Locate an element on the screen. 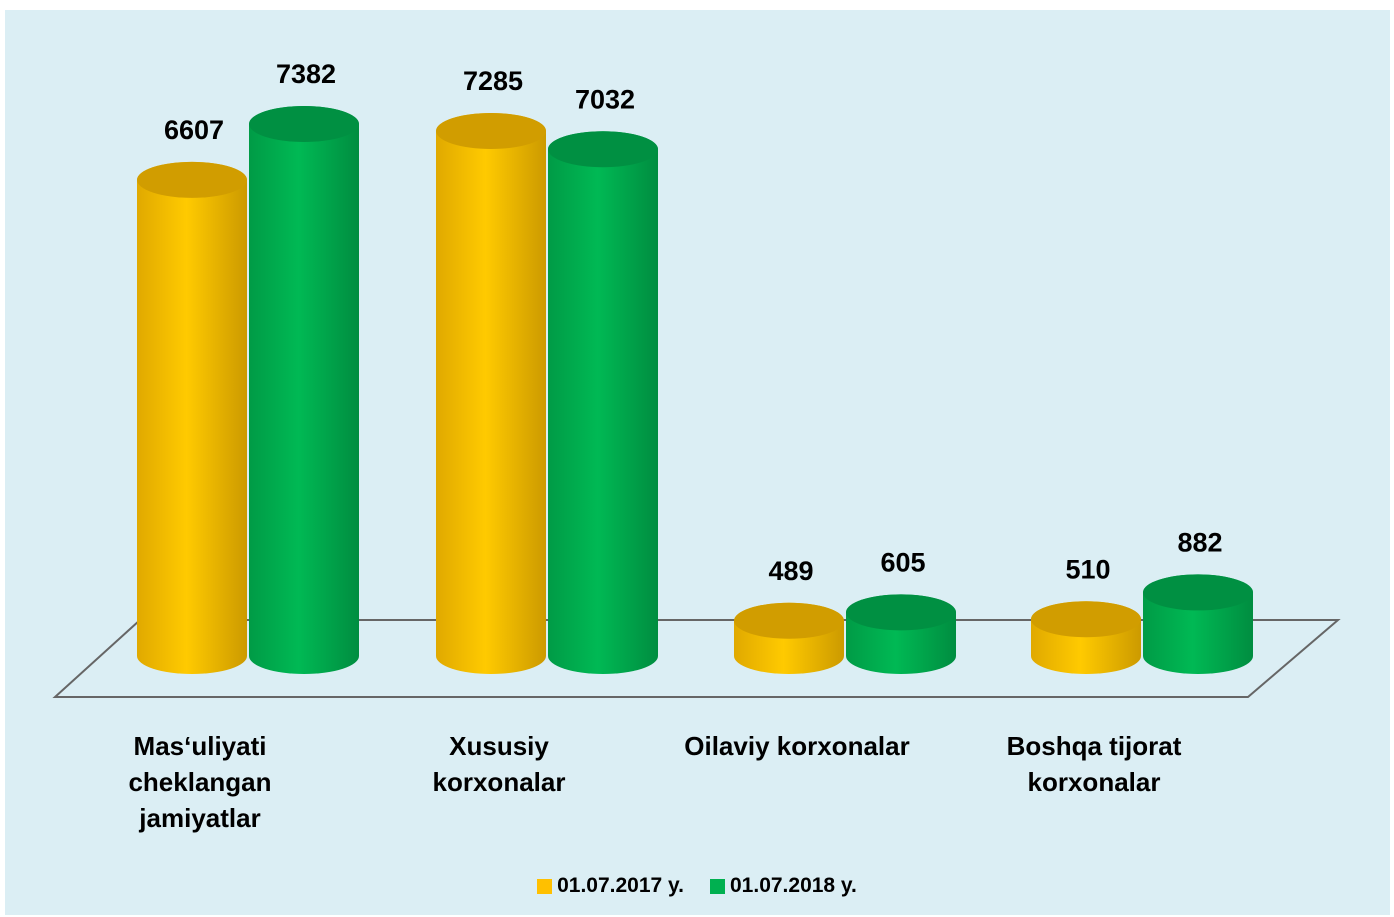  data-label: 489 is located at coordinates (790, 571).